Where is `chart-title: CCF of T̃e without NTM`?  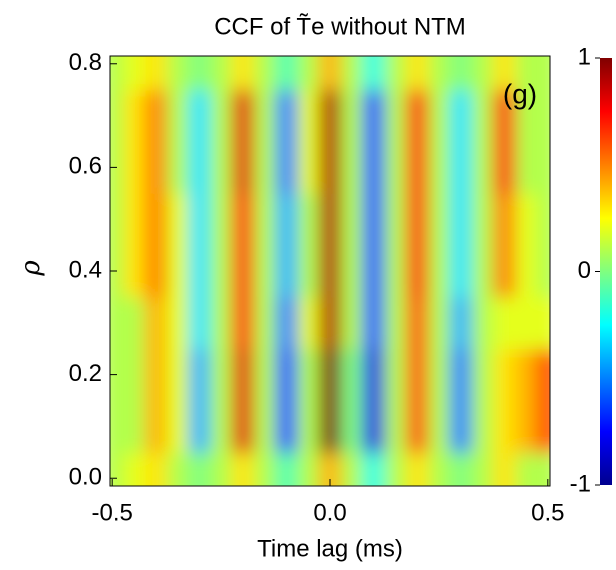
chart-title: CCF of T̃e without NTM is located at coordinates (340, 26).